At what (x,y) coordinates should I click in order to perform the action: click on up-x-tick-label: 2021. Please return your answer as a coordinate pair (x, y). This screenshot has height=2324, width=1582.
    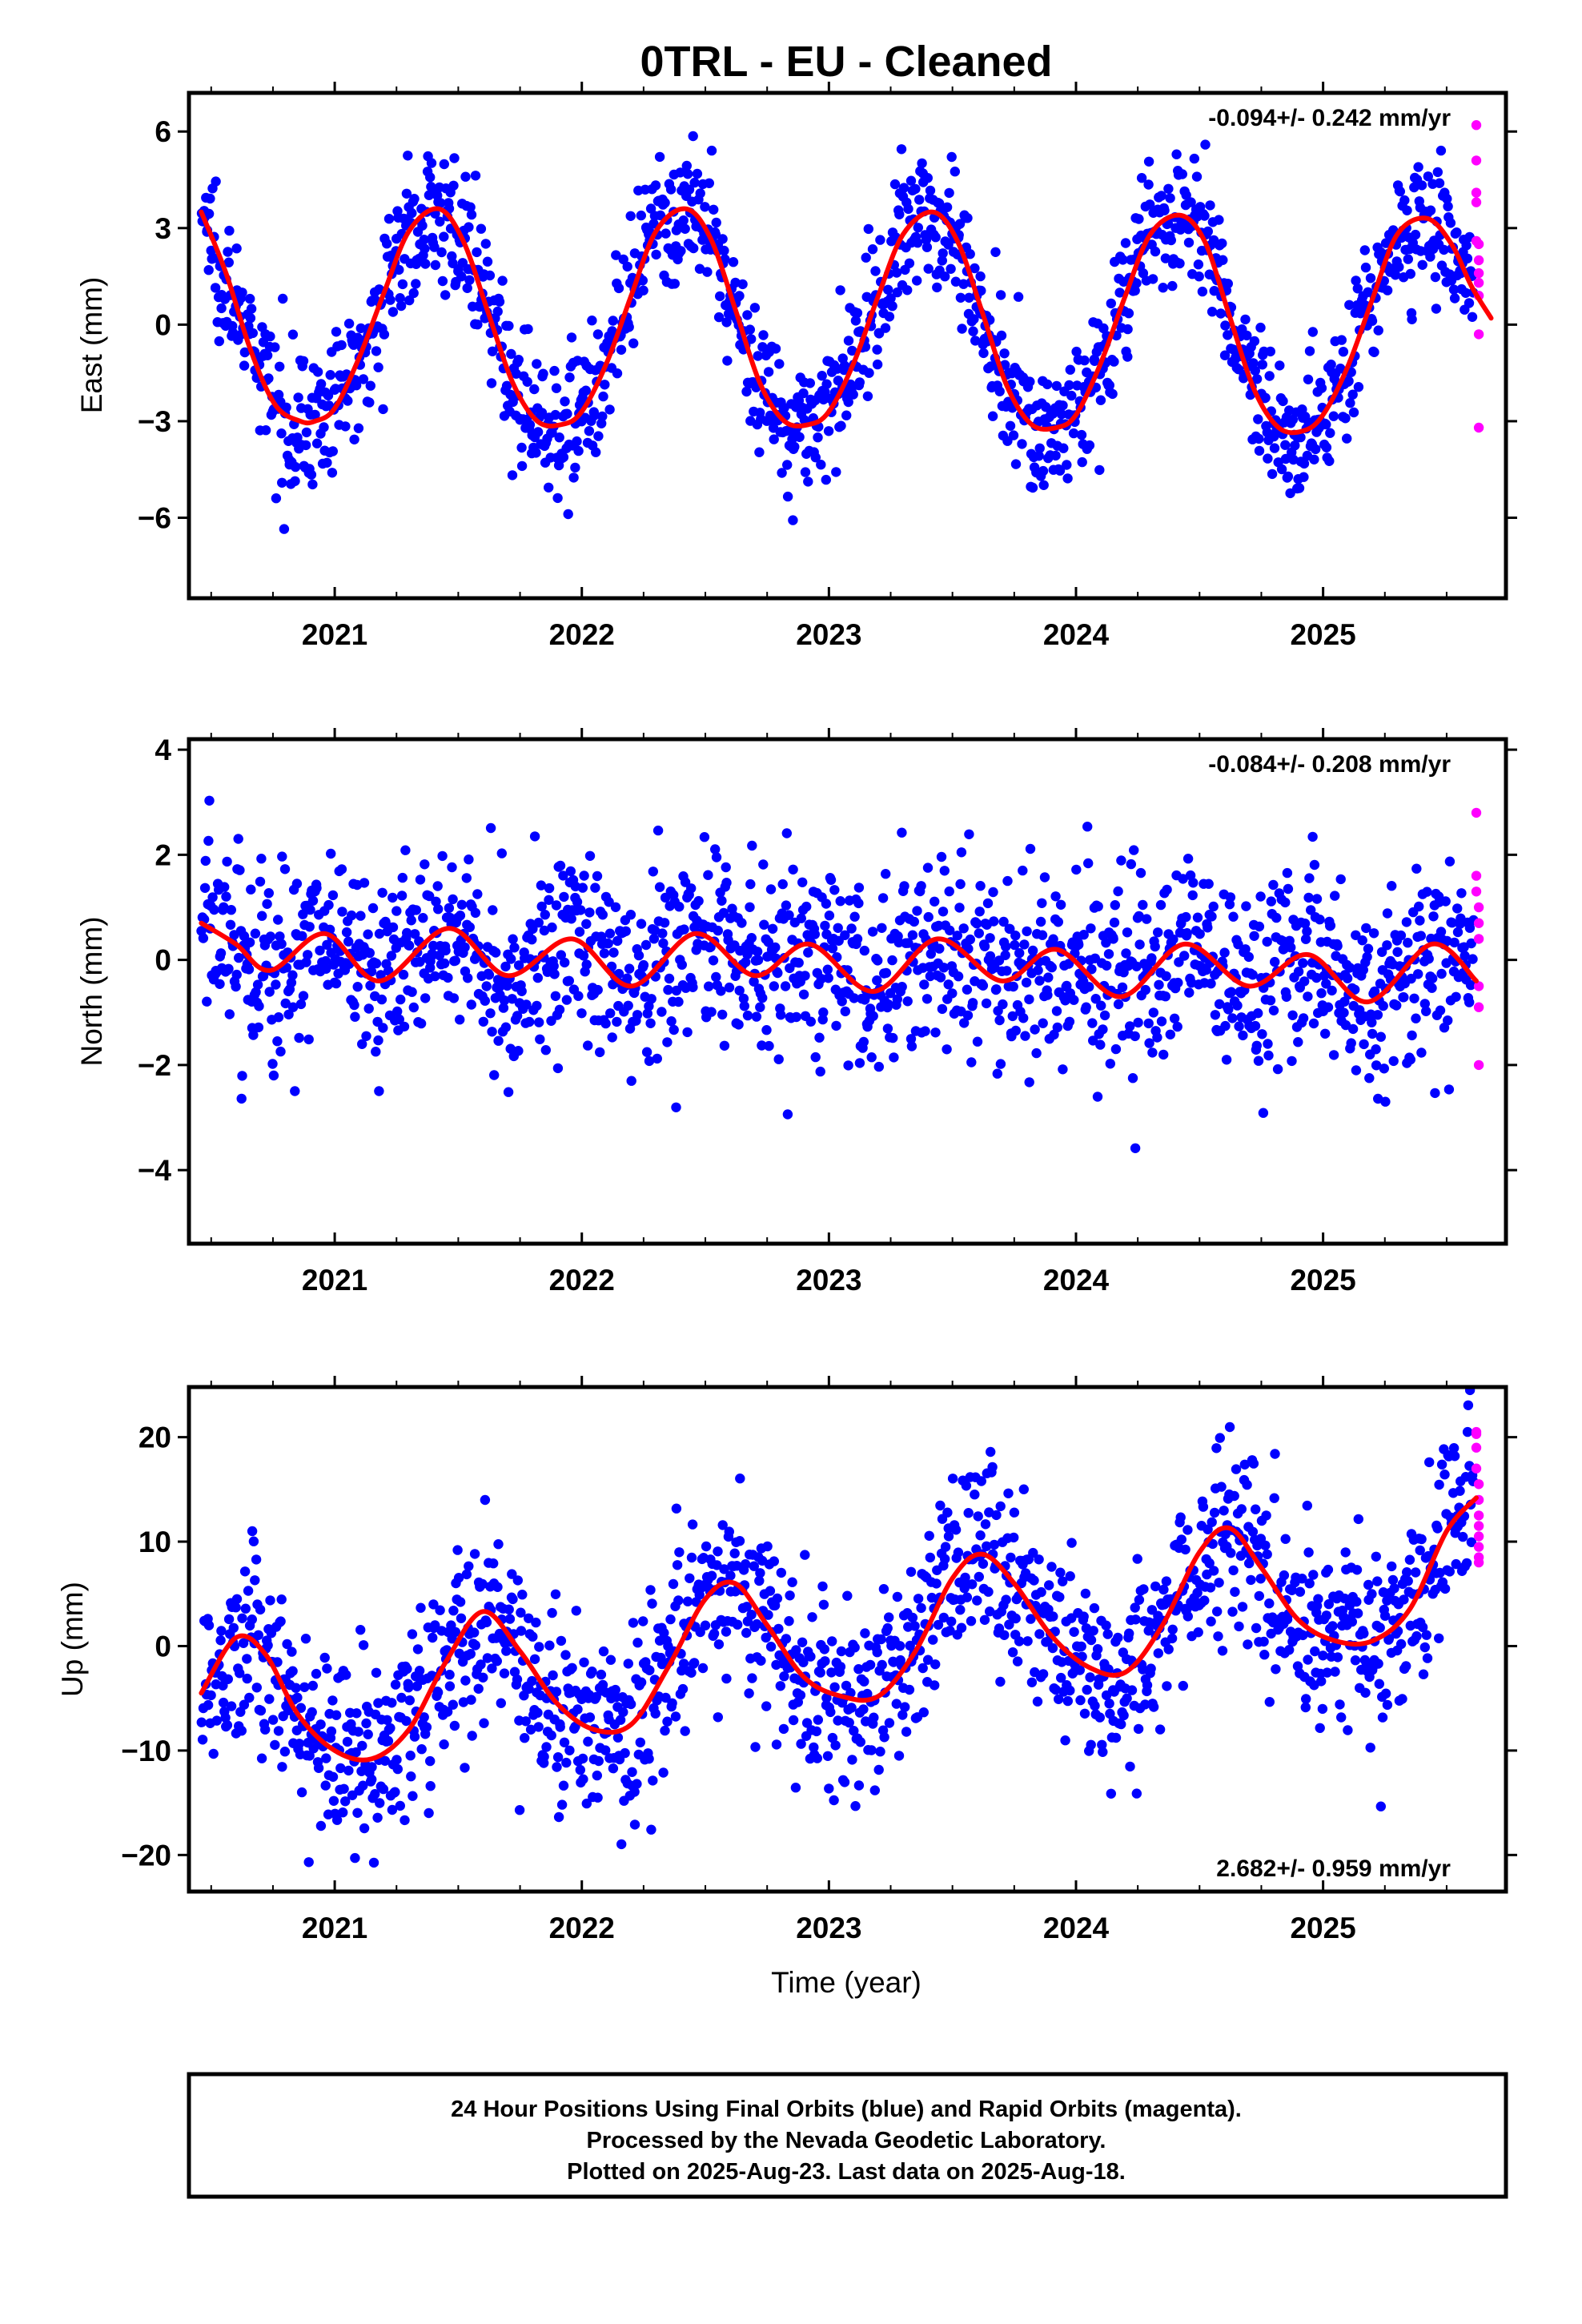
    Looking at the image, I should click on (335, 1928).